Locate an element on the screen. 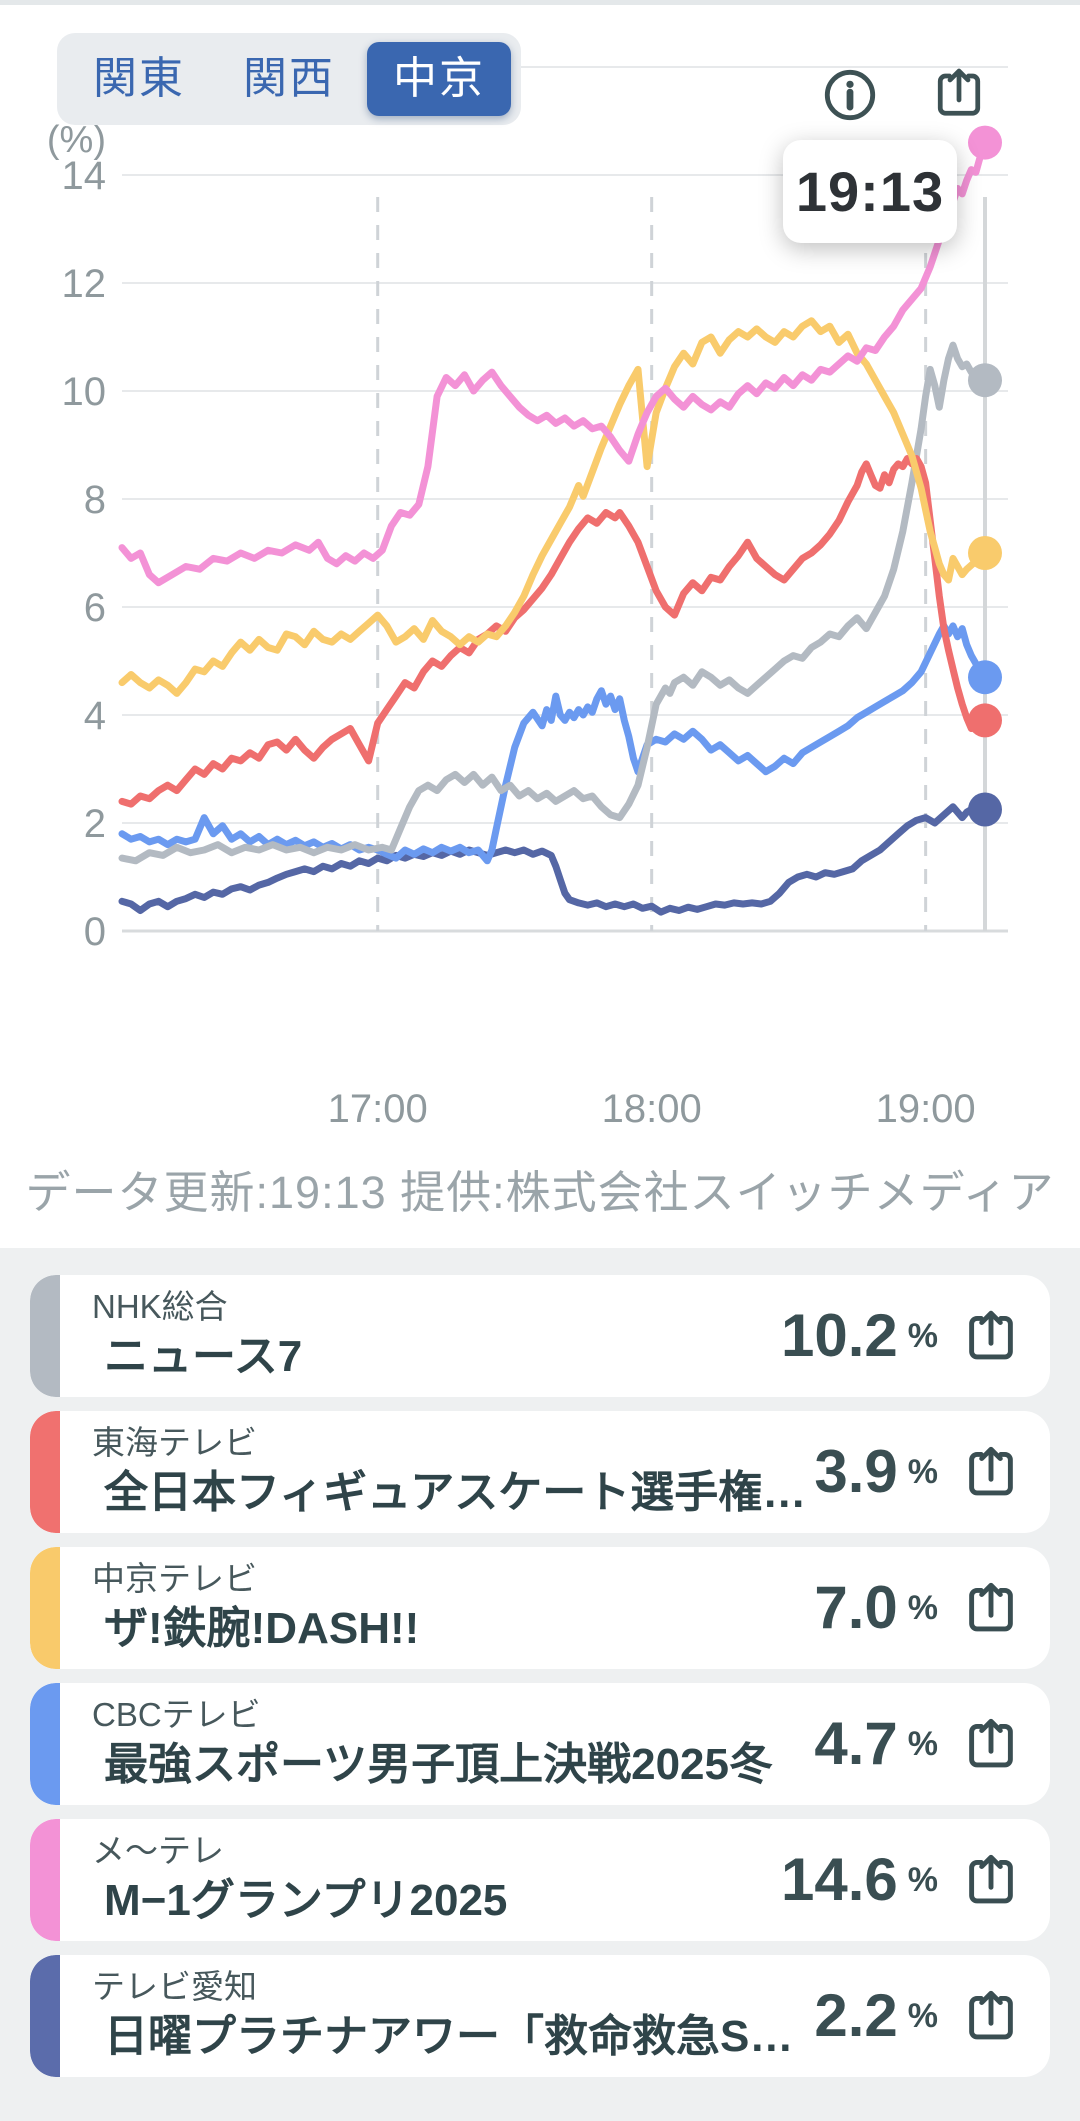  top-divider is located at coordinates (540, 2).